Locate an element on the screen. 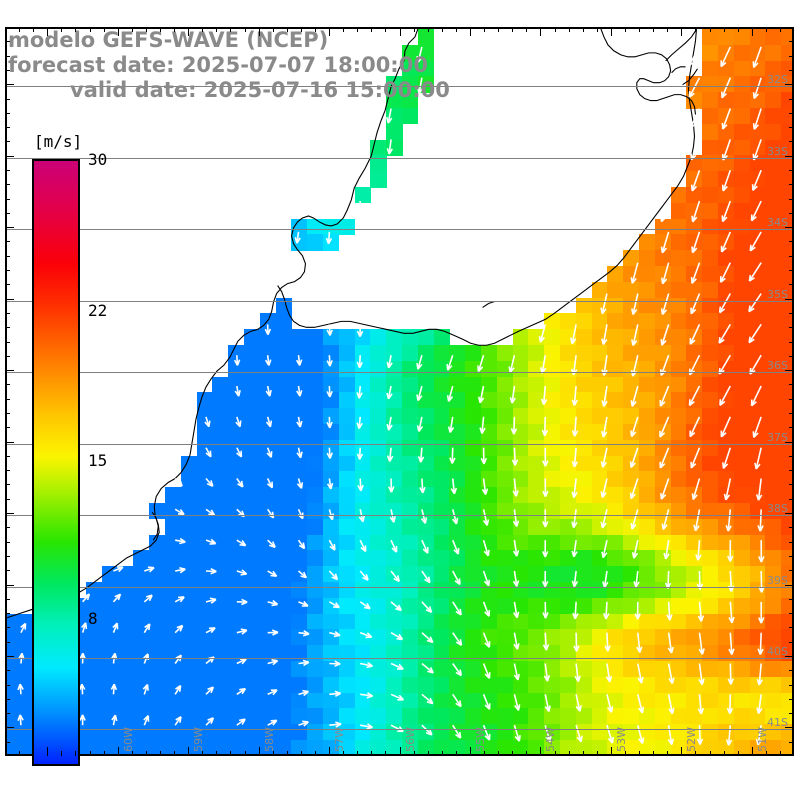 This screenshot has width=800, height=800. lat-label: 34S is located at coordinates (777, 223).